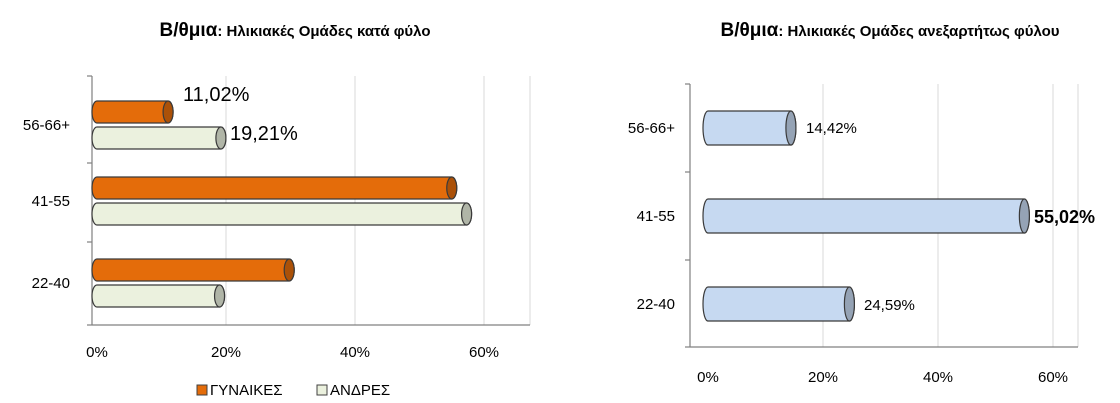 The image size is (1120, 403). Describe the element at coordinates (322, 390) in the screenshot. I see `legend-swatch-men` at that location.